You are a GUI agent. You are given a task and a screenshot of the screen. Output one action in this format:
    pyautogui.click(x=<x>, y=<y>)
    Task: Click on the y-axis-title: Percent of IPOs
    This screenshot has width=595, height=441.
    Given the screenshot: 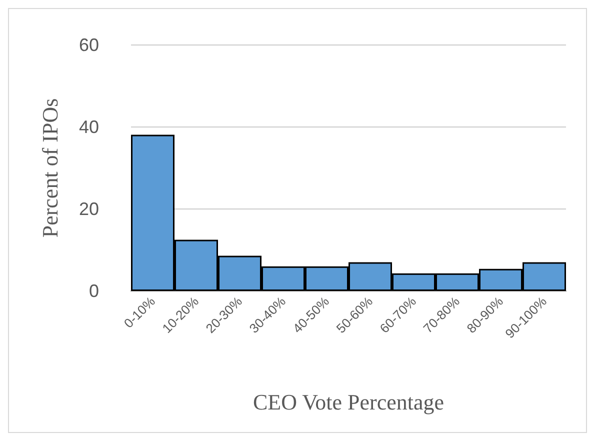 What is the action you would take?
    pyautogui.click(x=50, y=168)
    